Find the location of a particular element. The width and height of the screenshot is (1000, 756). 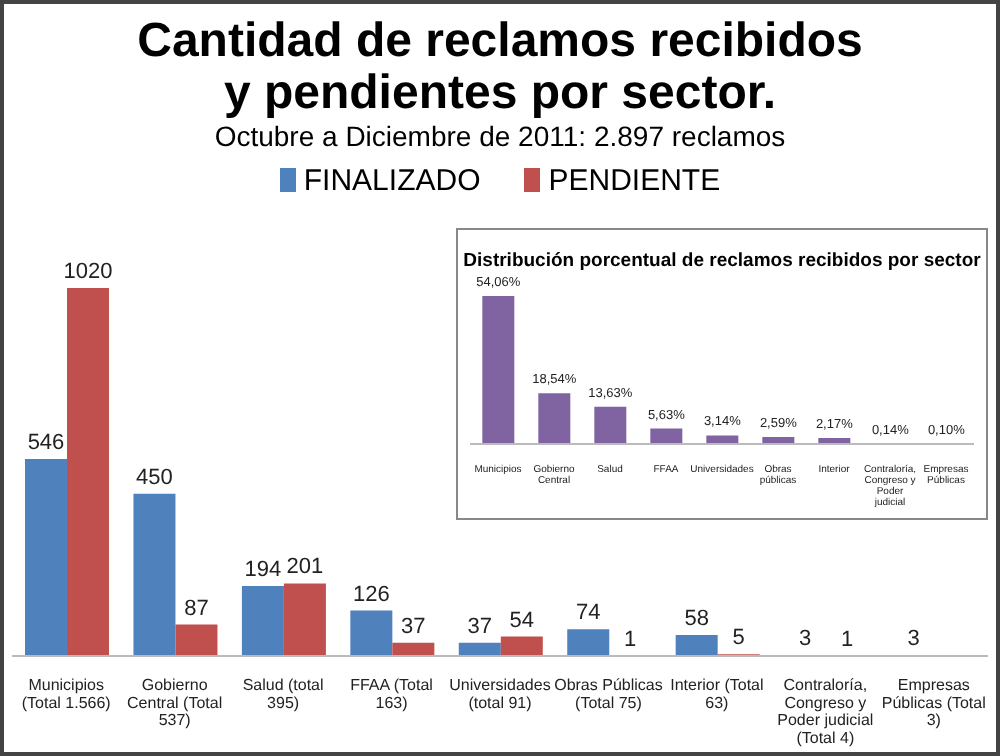

x-tick-label: Universidades (total 91) is located at coordinates (500, 694).